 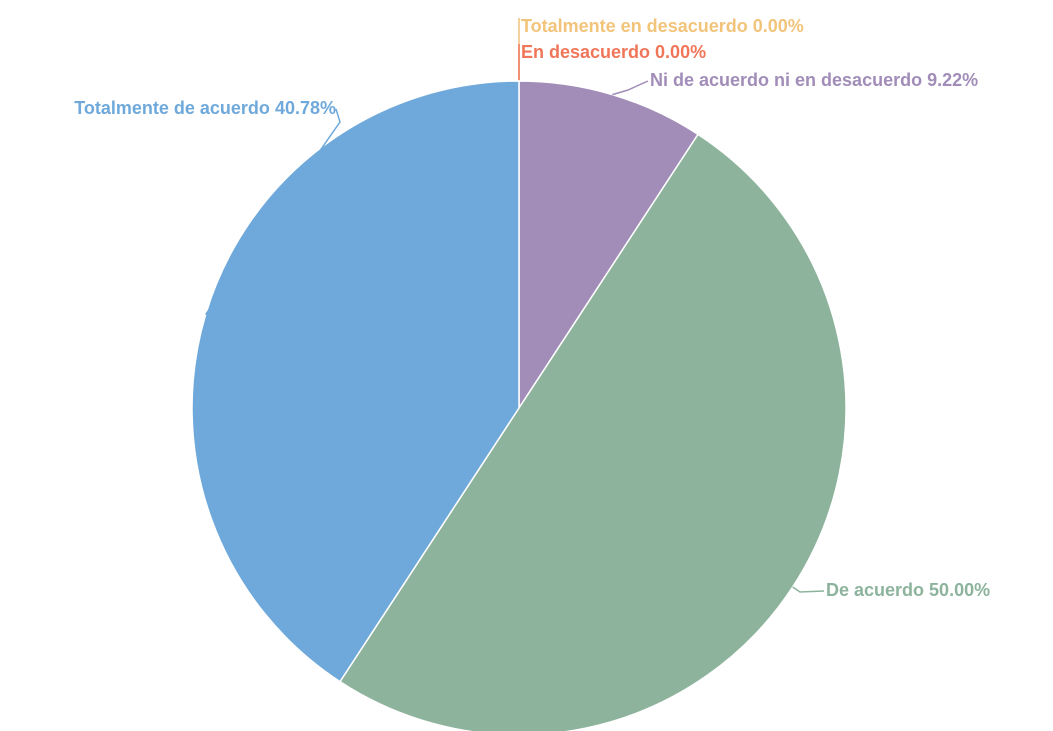 What do you see at coordinates (959, 590) in the screenshot?
I see `label-value: 50.00%` at bounding box center [959, 590].